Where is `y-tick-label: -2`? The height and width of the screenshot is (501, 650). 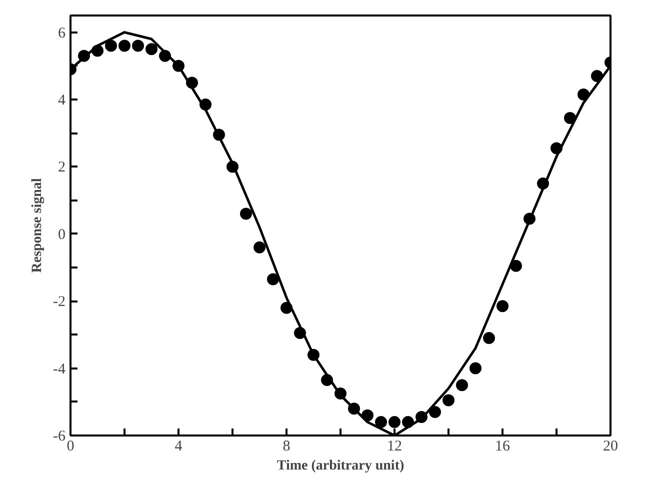
y-tick-label: -2 is located at coordinates (59, 302).